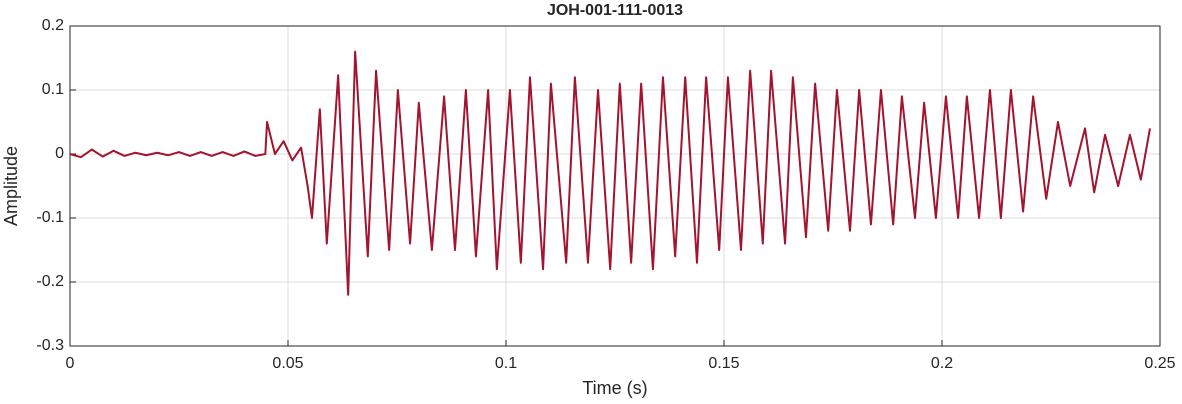 The width and height of the screenshot is (1182, 404). What do you see at coordinates (70, 363) in the screenshot?
I see `x-tick-label: 0` at bounding box center [70, 363].